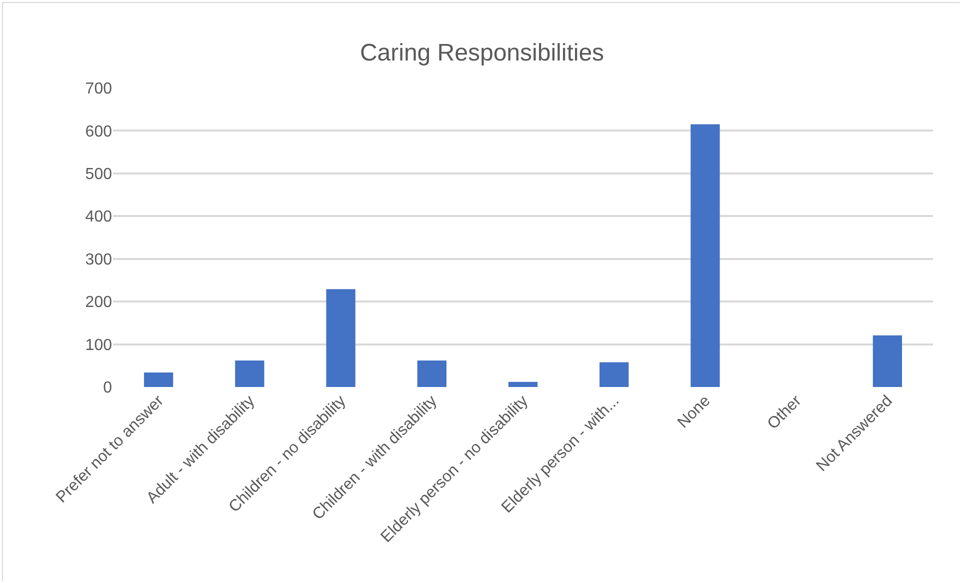 This screenshot has width=962, height=583. Describe the element at coordinates (98, 175) in the screenshot. I see `y-tick-label: 500` at that location.